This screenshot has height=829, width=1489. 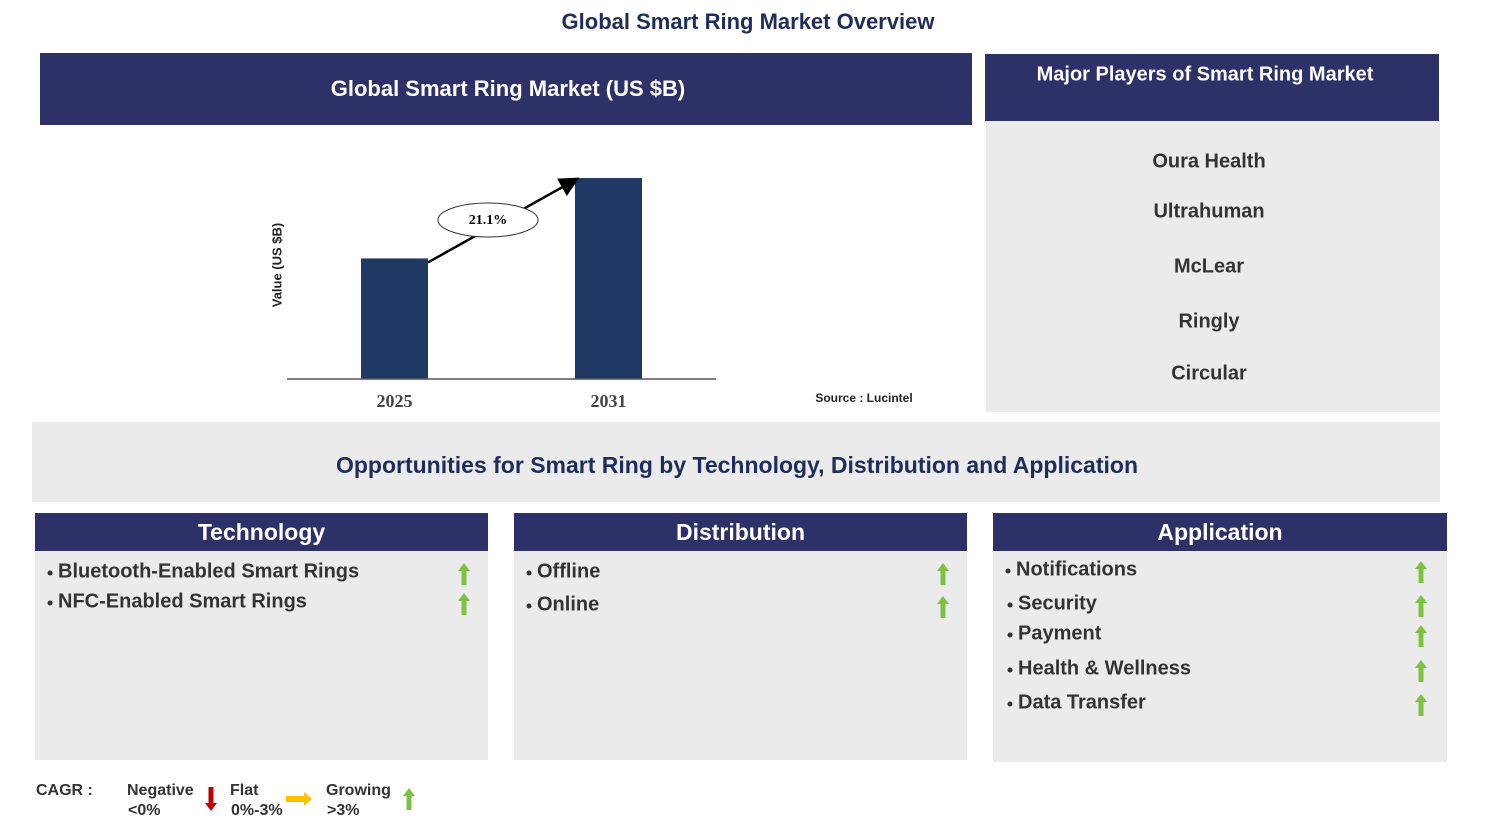 What do you see at coordinates (1104, 668) in the screenshot?
I see `item-label: Health & Wellness` at bounding box center [1104, 668].